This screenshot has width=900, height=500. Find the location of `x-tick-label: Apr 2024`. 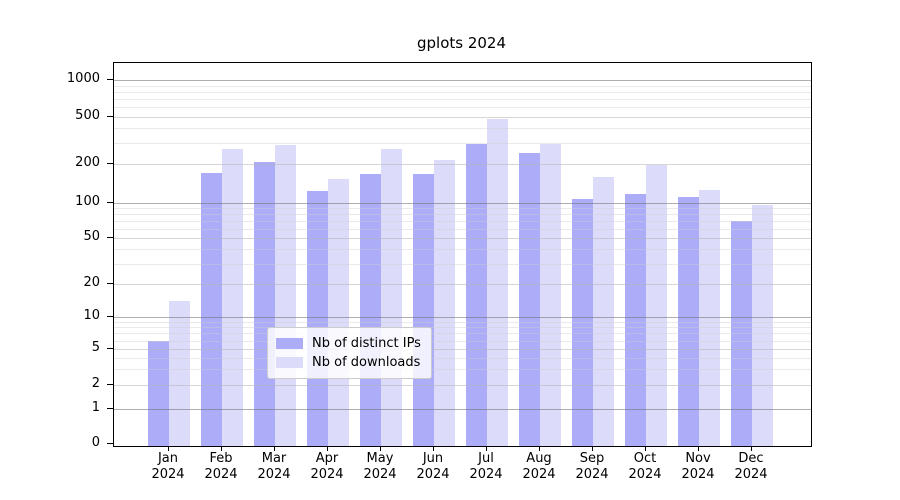

x-tick-label: Apr 2024 is located at coordinates (327, 467).